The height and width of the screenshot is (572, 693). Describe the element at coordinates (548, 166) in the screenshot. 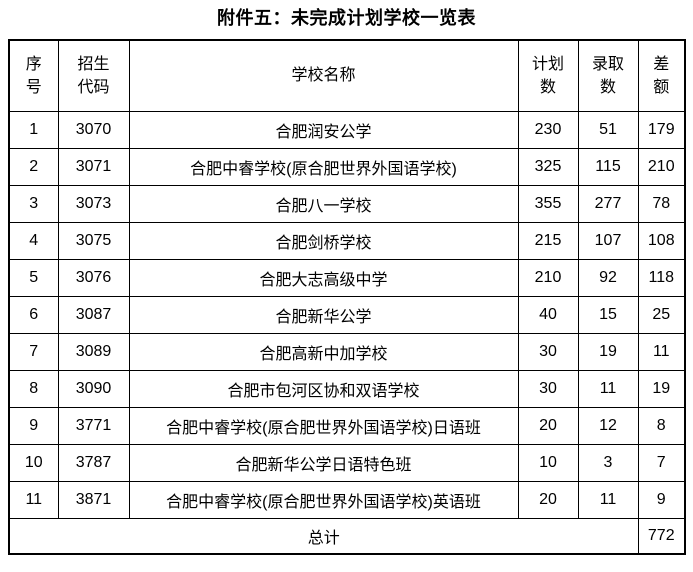

I see `cell-planned-count: 325` at that location.